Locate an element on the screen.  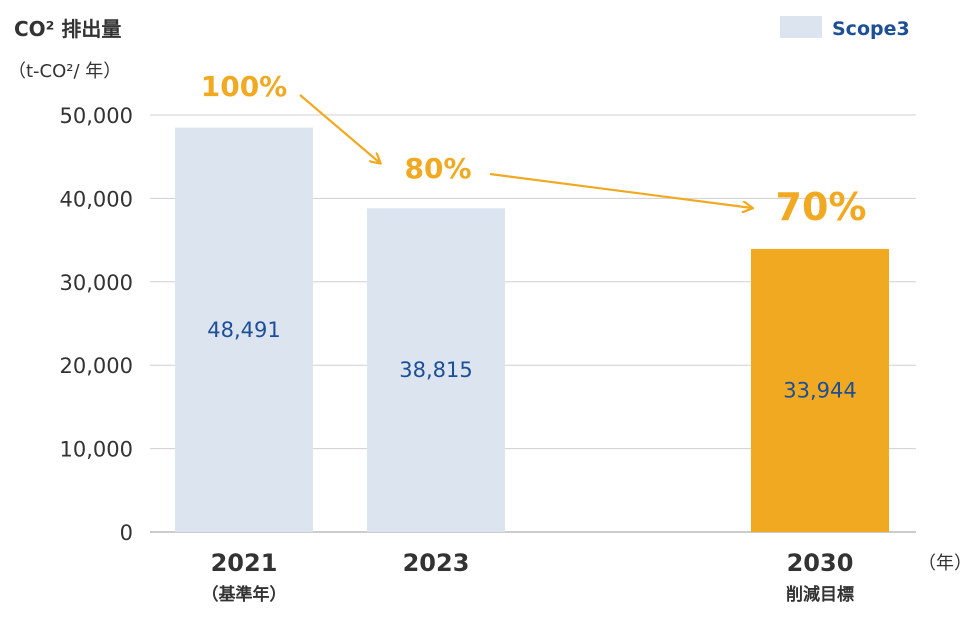
x-axis-ticks: 2021 （基準年） 2023 2030 削減目標 is located at coordinates (528, 577).